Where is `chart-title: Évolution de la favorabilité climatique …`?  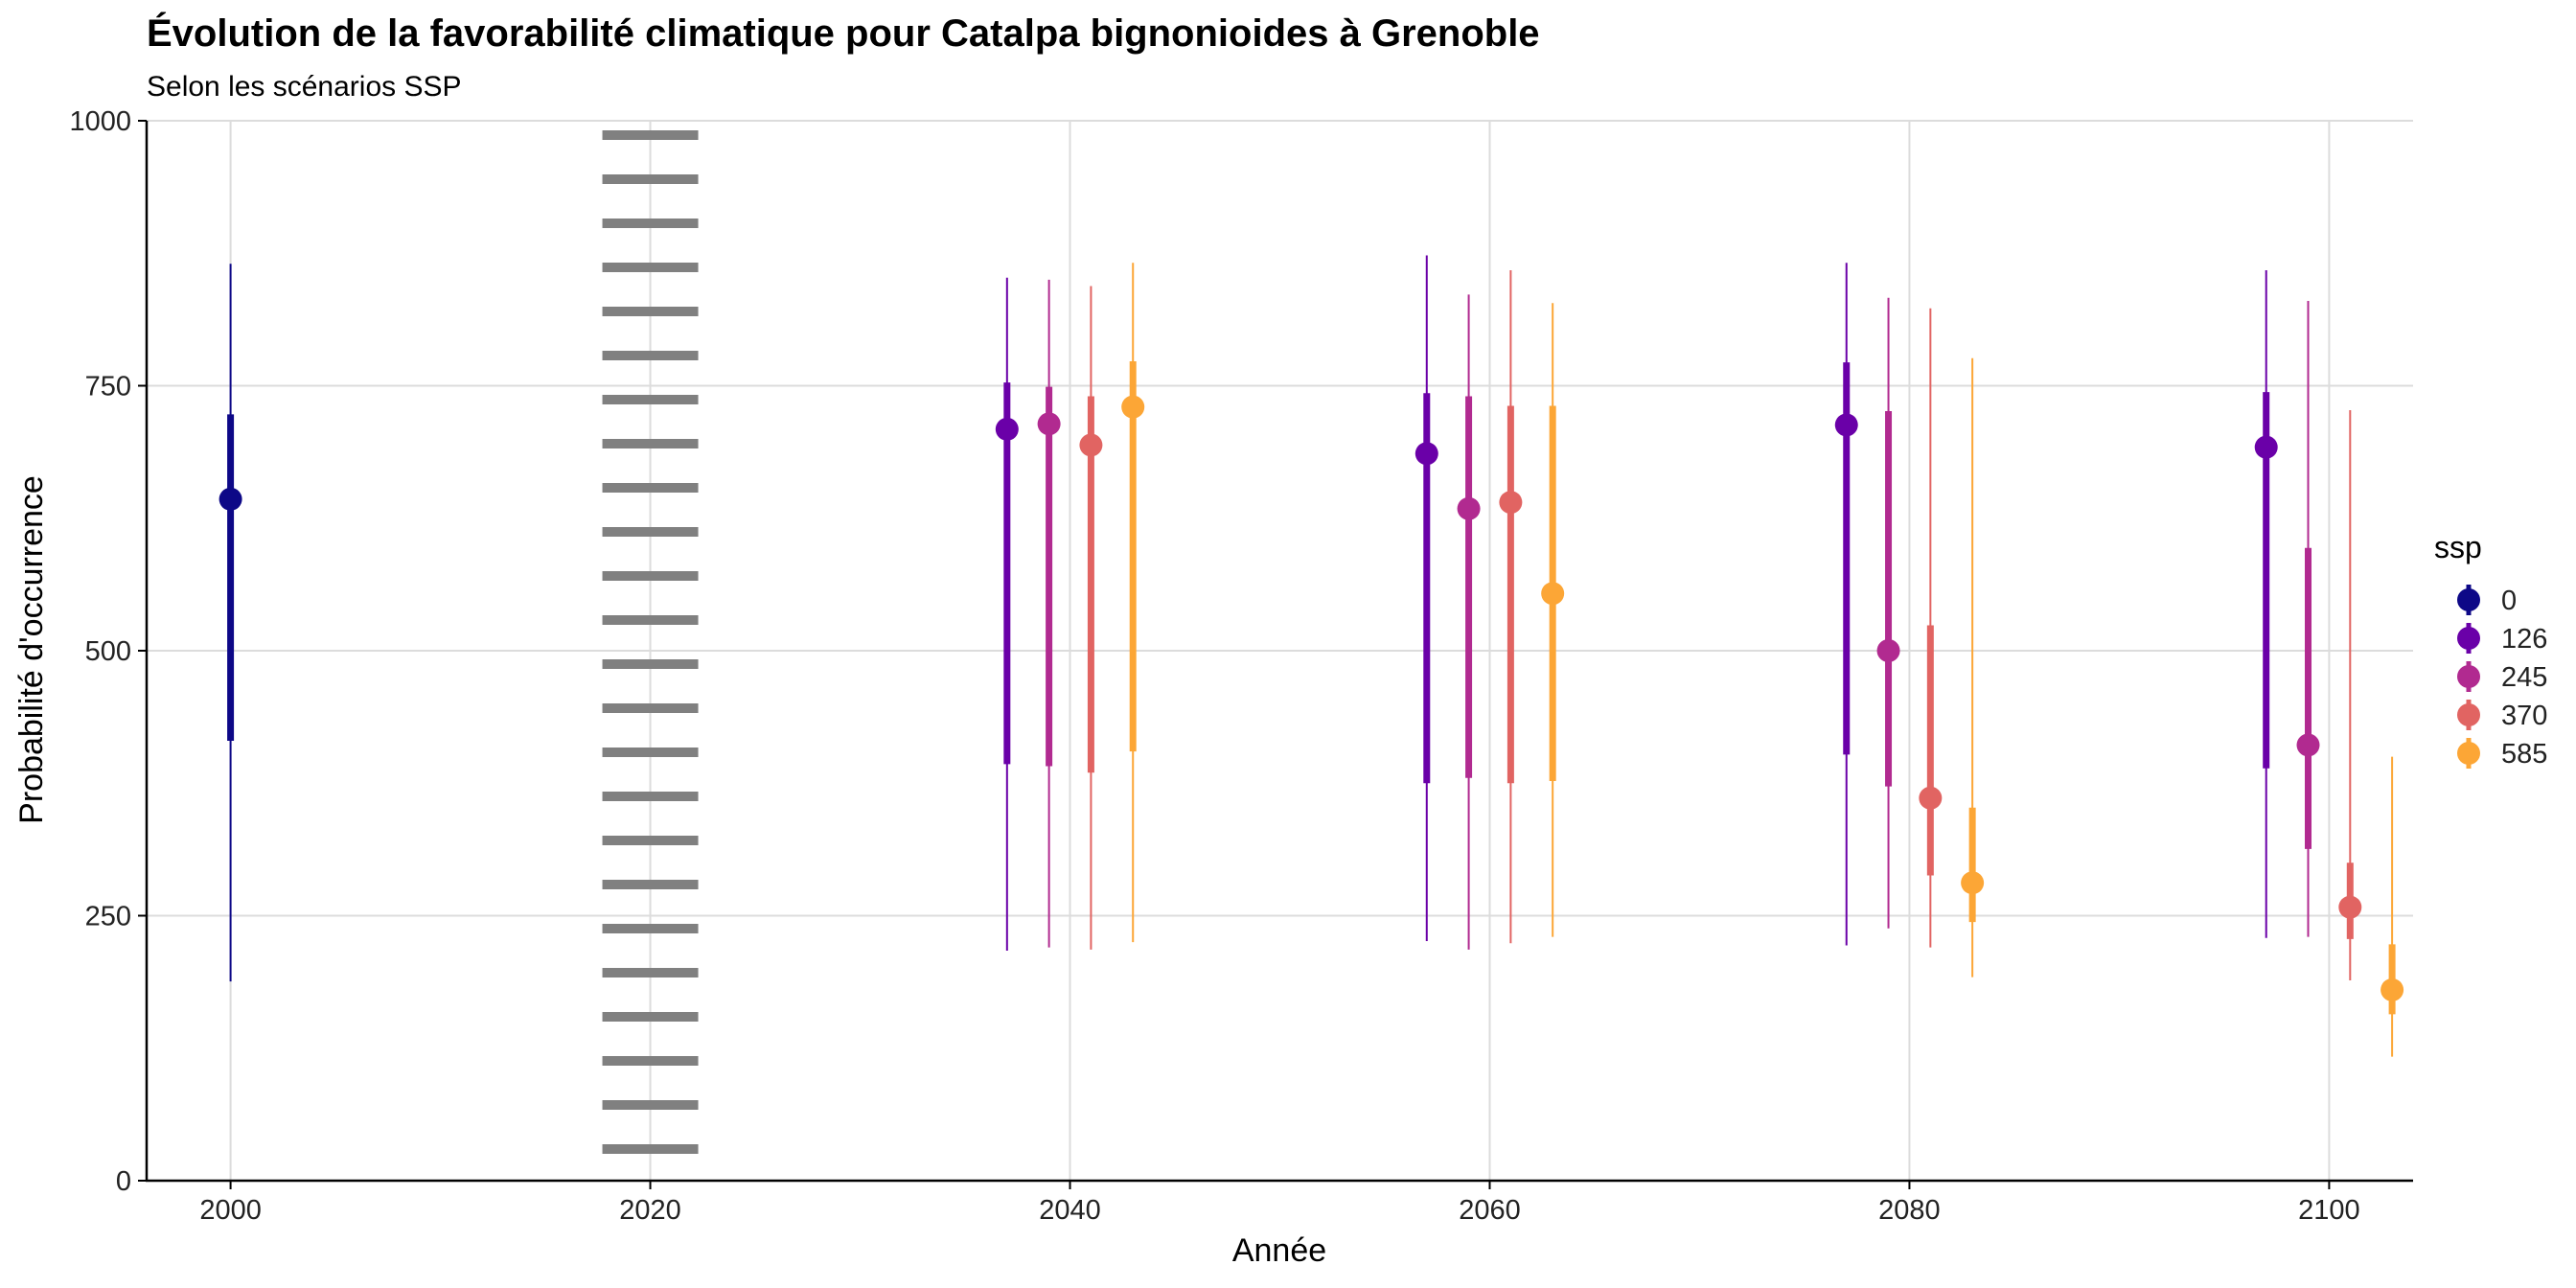
chart-title: Évolution de la favorabilité climatique … is located at coordinates (843, 34).